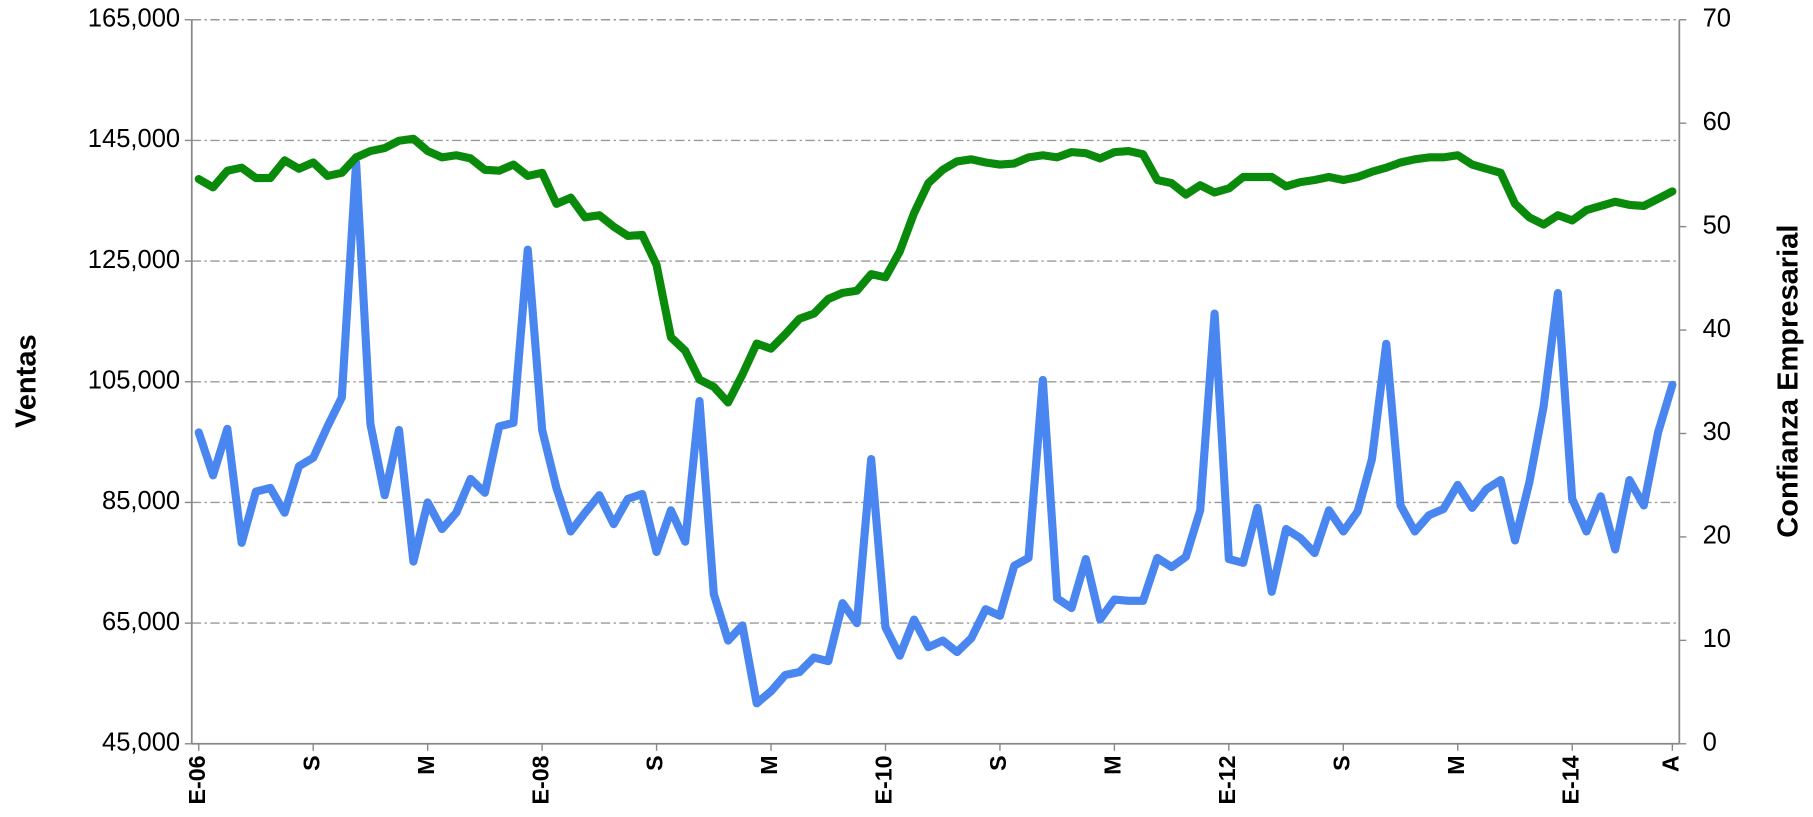 The width and height of the screenshot is (1813, 817). Describe the element at coordinates (1717, 329) in the screenshot. I see `y2-tick-label: 40` at that location.